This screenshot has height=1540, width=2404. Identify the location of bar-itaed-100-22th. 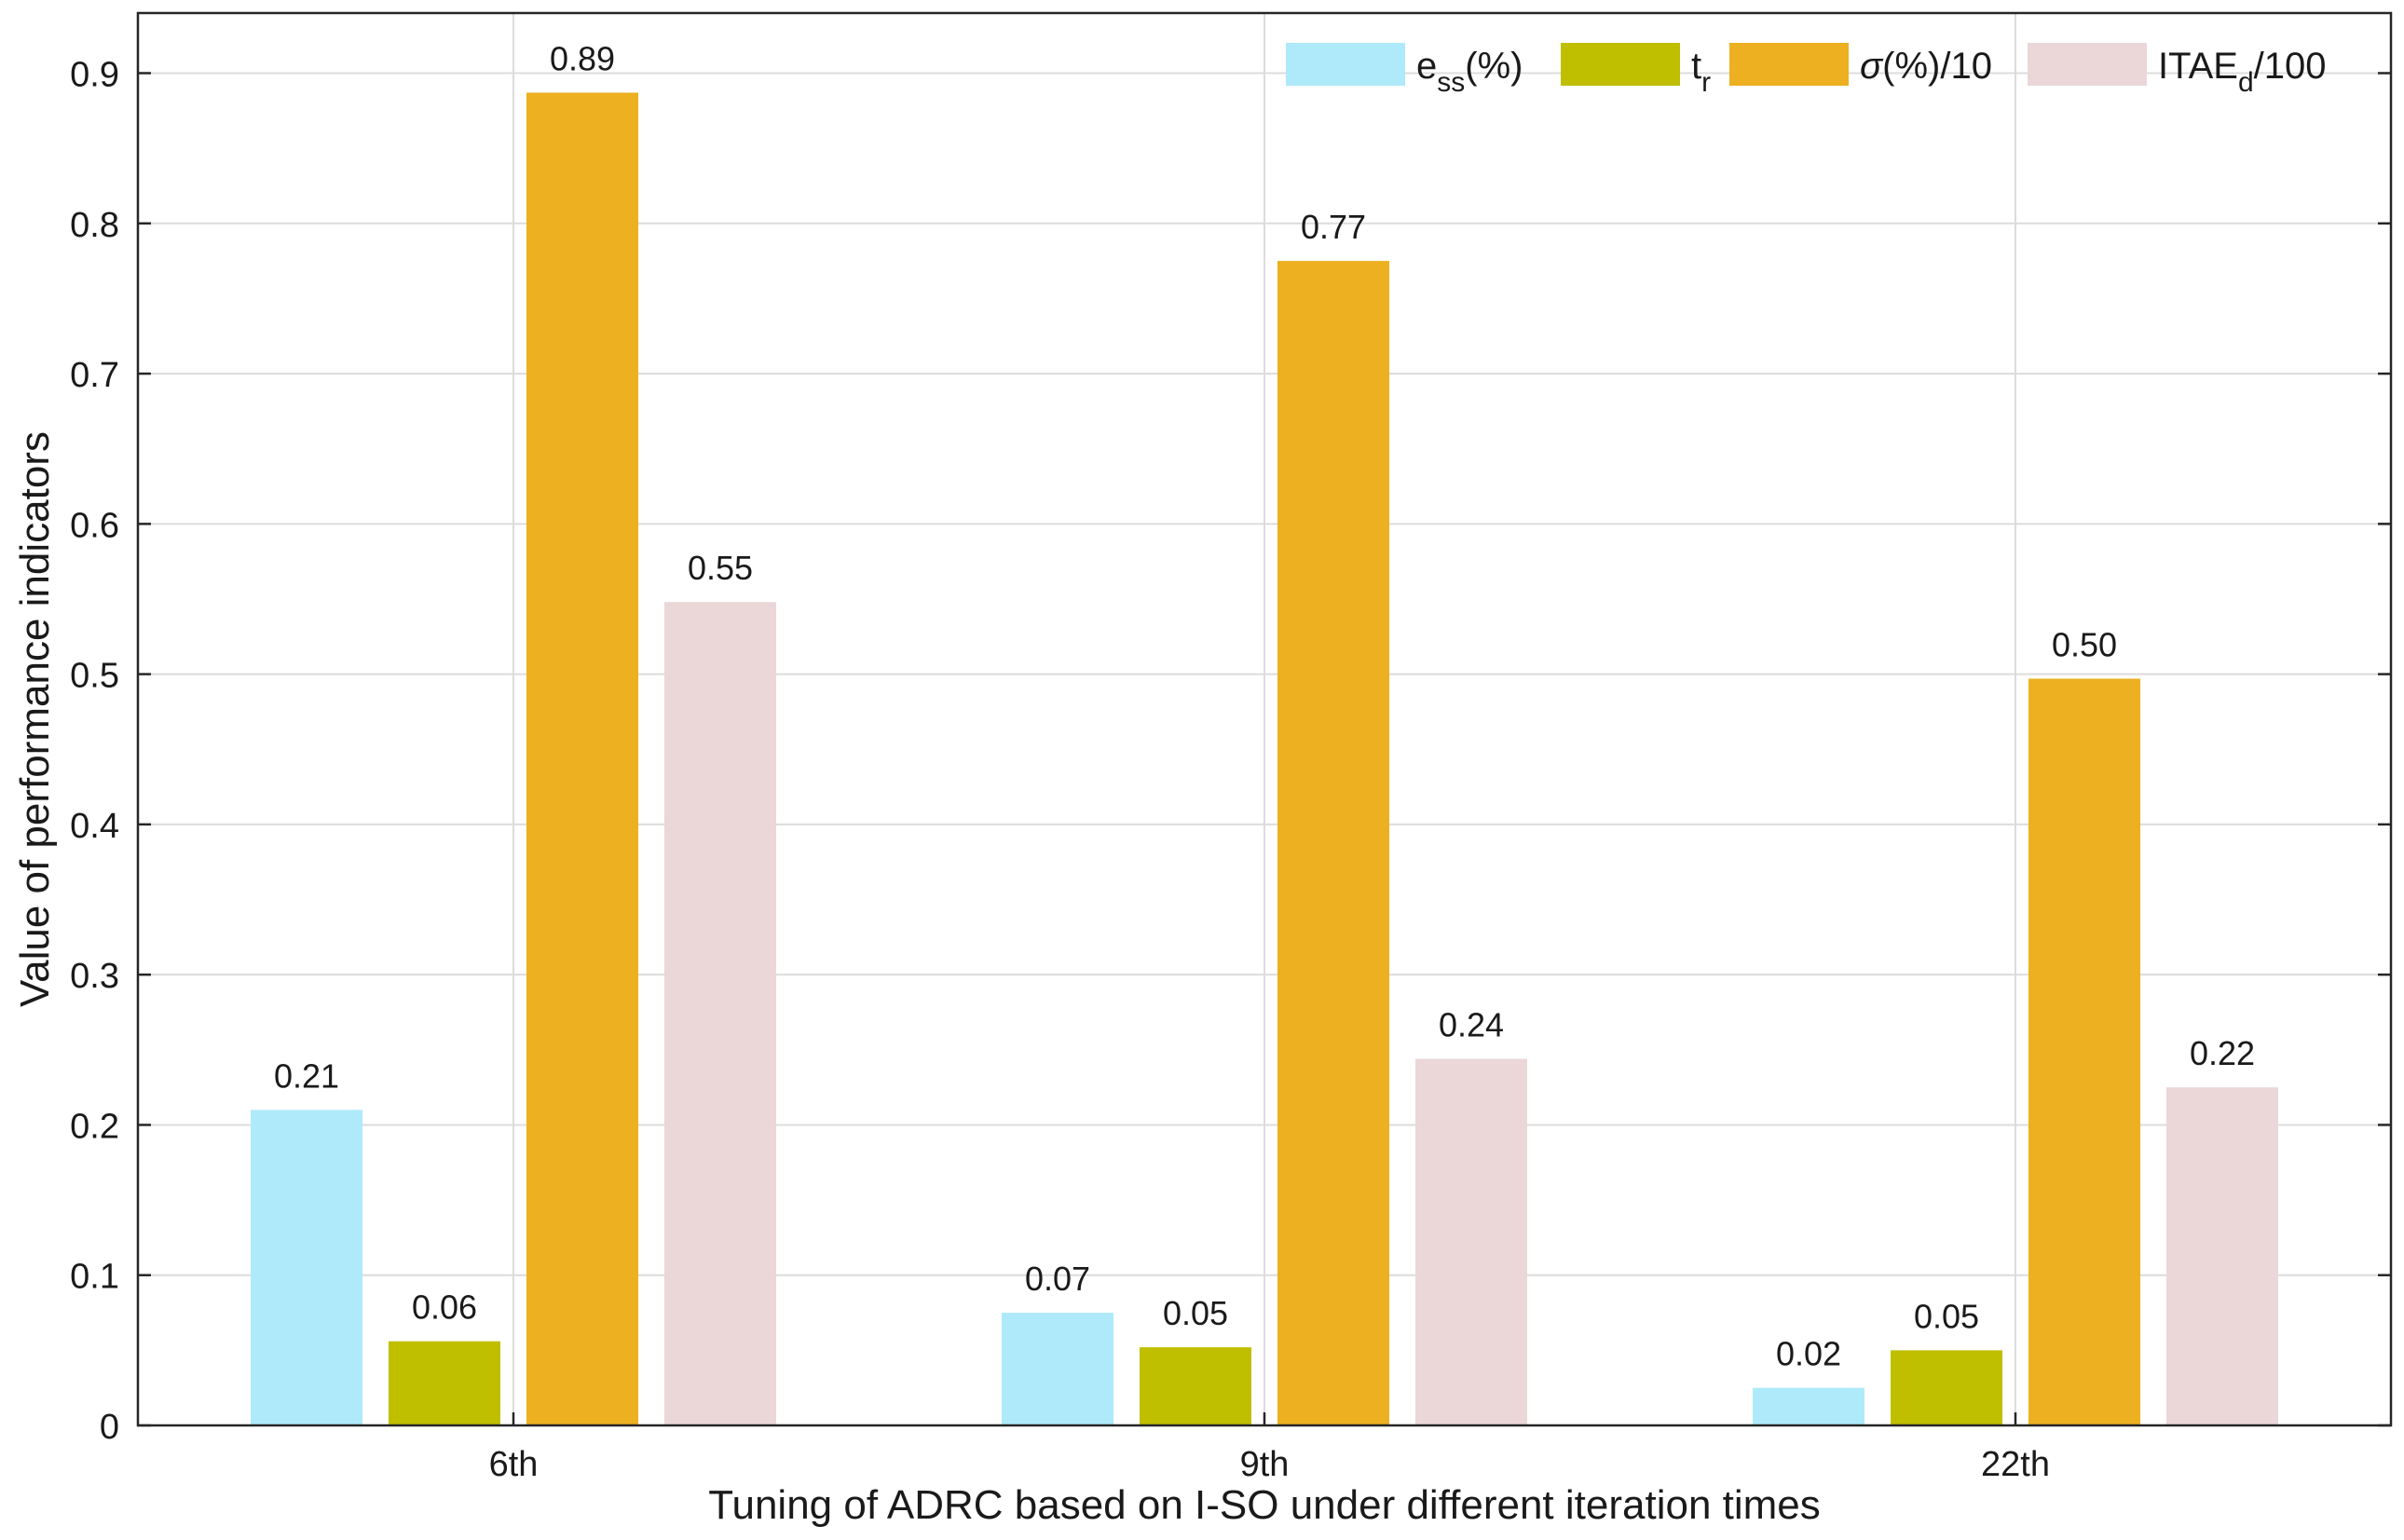
(2222, 1256).